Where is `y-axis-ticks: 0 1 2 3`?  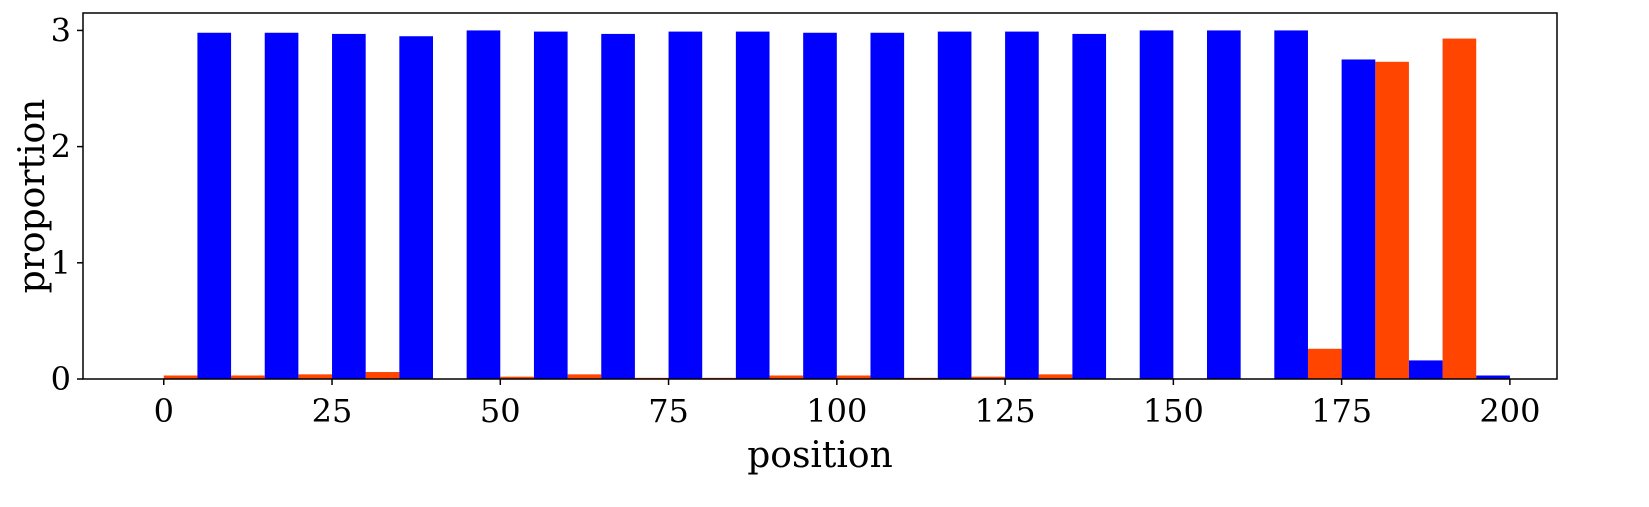 y-axis-ticks: 0 1 2 3 is located at coordinates (67, 204).